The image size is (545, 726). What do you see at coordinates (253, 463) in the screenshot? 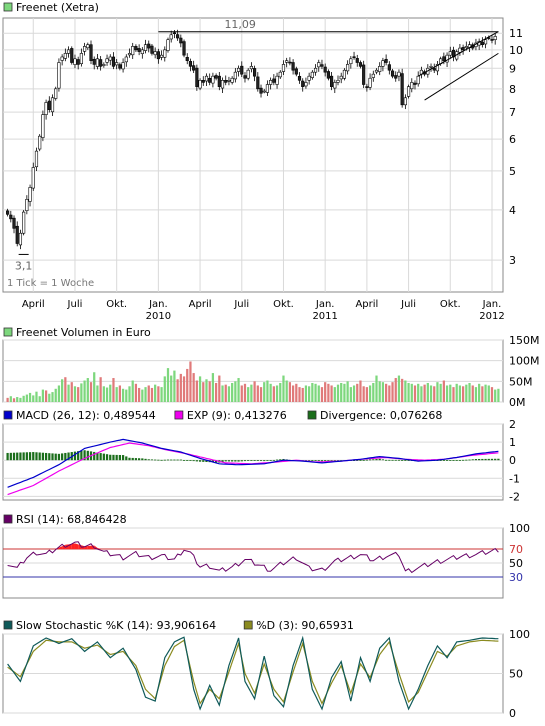
I see `macd-line` at bounding box center [253, 463].